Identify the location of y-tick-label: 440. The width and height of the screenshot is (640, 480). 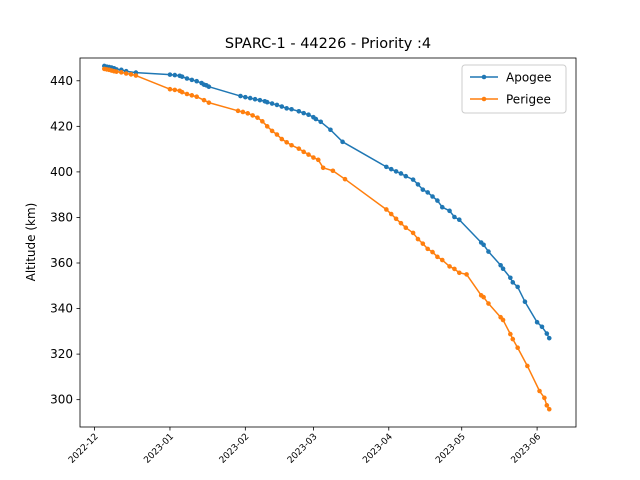
(61, 81).